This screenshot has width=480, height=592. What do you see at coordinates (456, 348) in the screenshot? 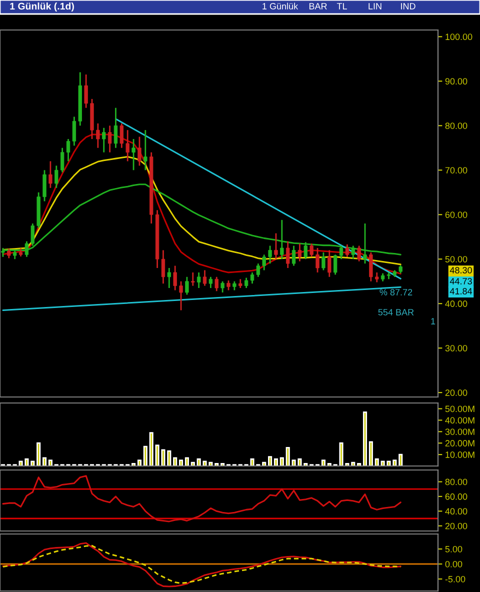
I see `y-tick-label: 30.00` at bounding box center [456, 348].